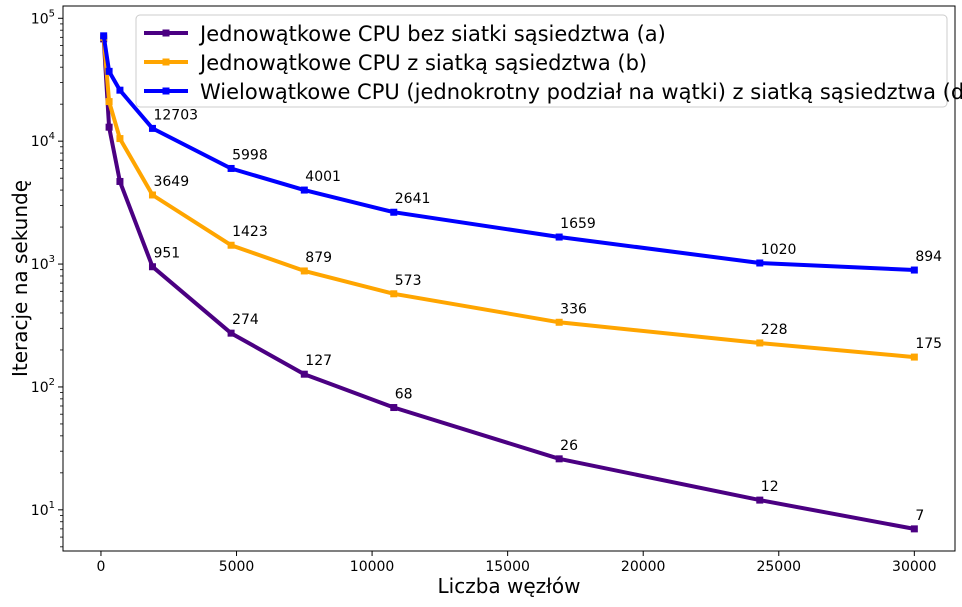  What do you see at coordinates (43, 263) in the screenshot?
I see `y-tick-label: 10³` at bounding box center [43, 263].